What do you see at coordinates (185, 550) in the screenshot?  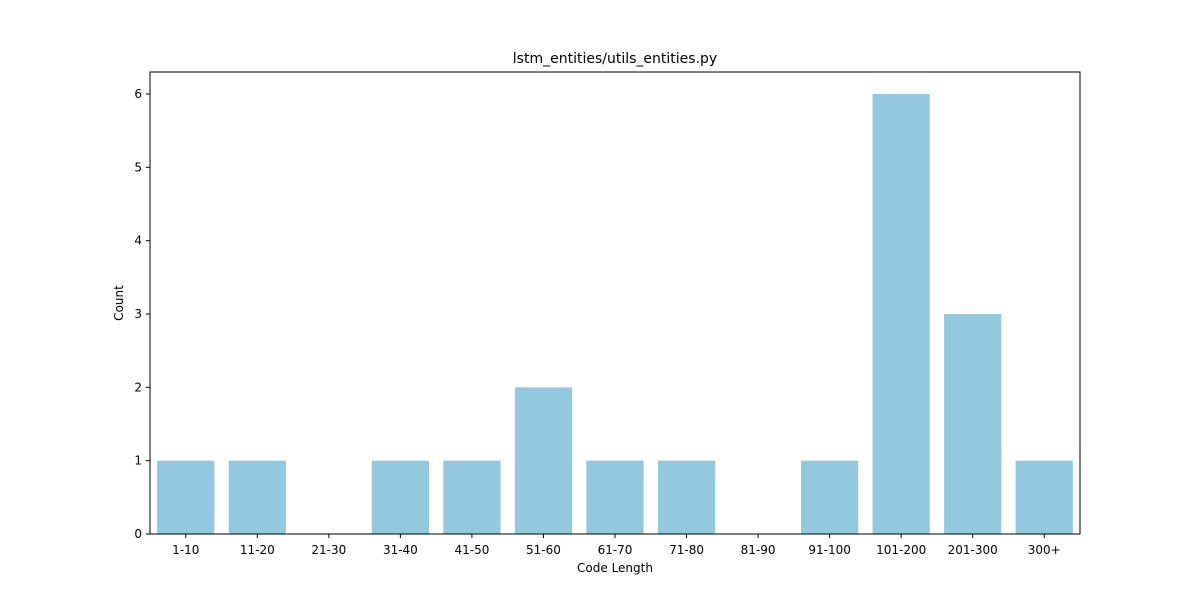 I see `x-tick-label: 1-10` at bounding box center [185, 550].